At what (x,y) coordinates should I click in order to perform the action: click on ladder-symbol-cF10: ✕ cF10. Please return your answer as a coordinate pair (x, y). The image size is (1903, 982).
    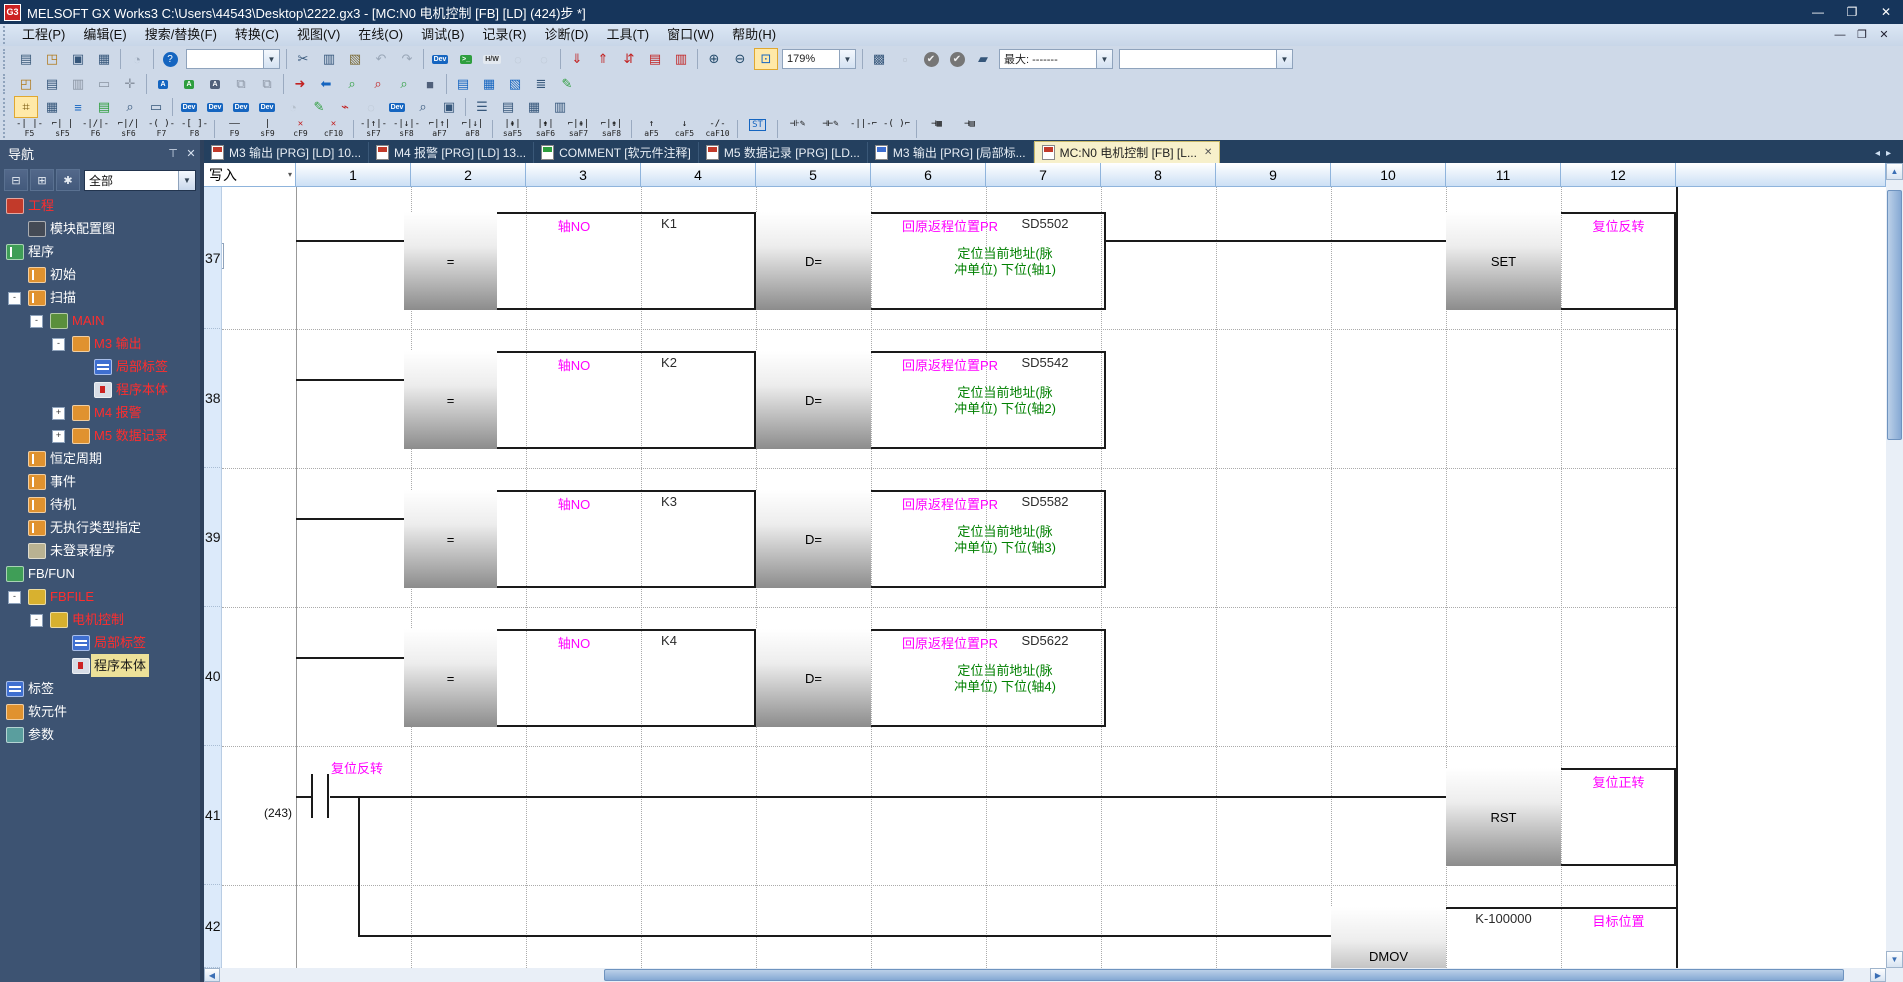
    Looking at the image, I should click on (333, 128).